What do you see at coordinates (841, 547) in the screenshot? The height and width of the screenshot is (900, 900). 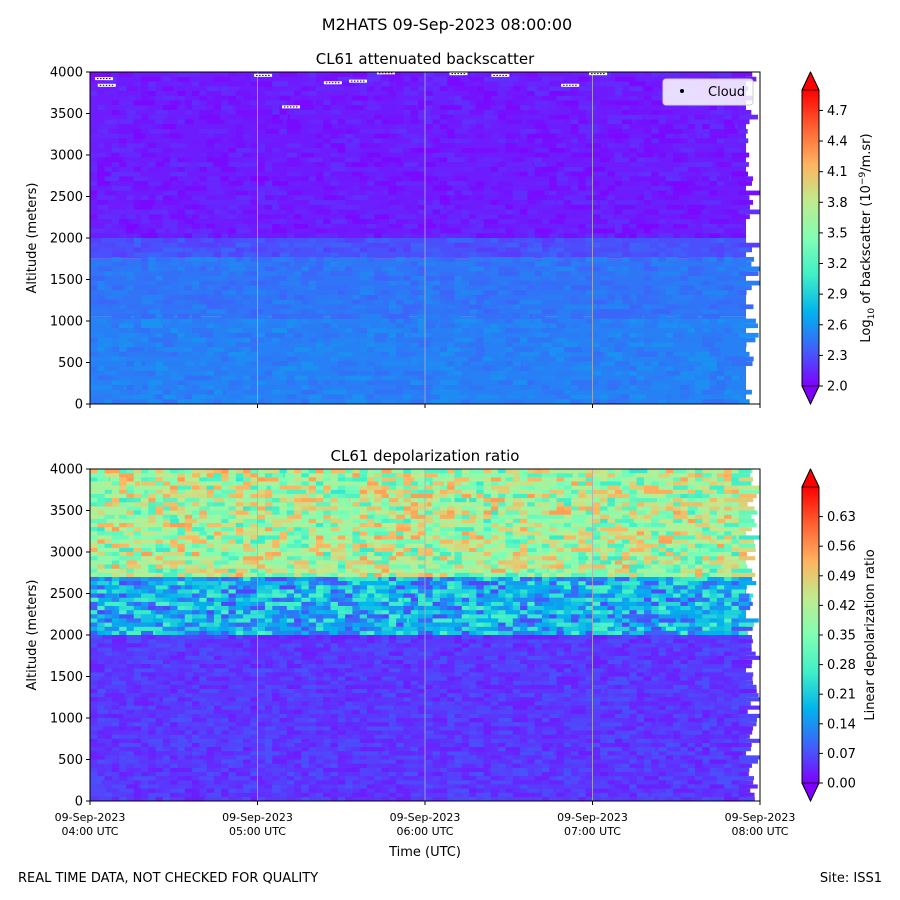 I see `colorbar-tick-label: 0.56` at bounding box center [841, 547].